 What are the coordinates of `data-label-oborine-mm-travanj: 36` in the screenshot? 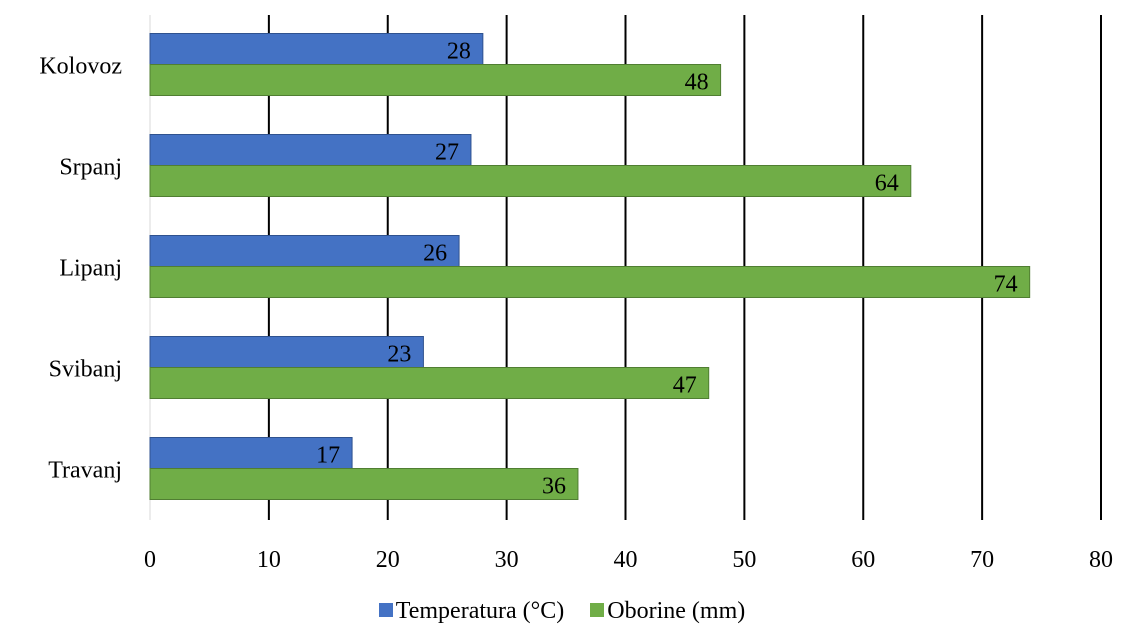 It's located at (554, 487).